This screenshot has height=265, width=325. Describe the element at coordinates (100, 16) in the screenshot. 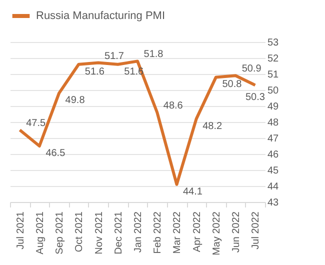

I see `legend-label: Russia Manufacturing PMI` at that location.